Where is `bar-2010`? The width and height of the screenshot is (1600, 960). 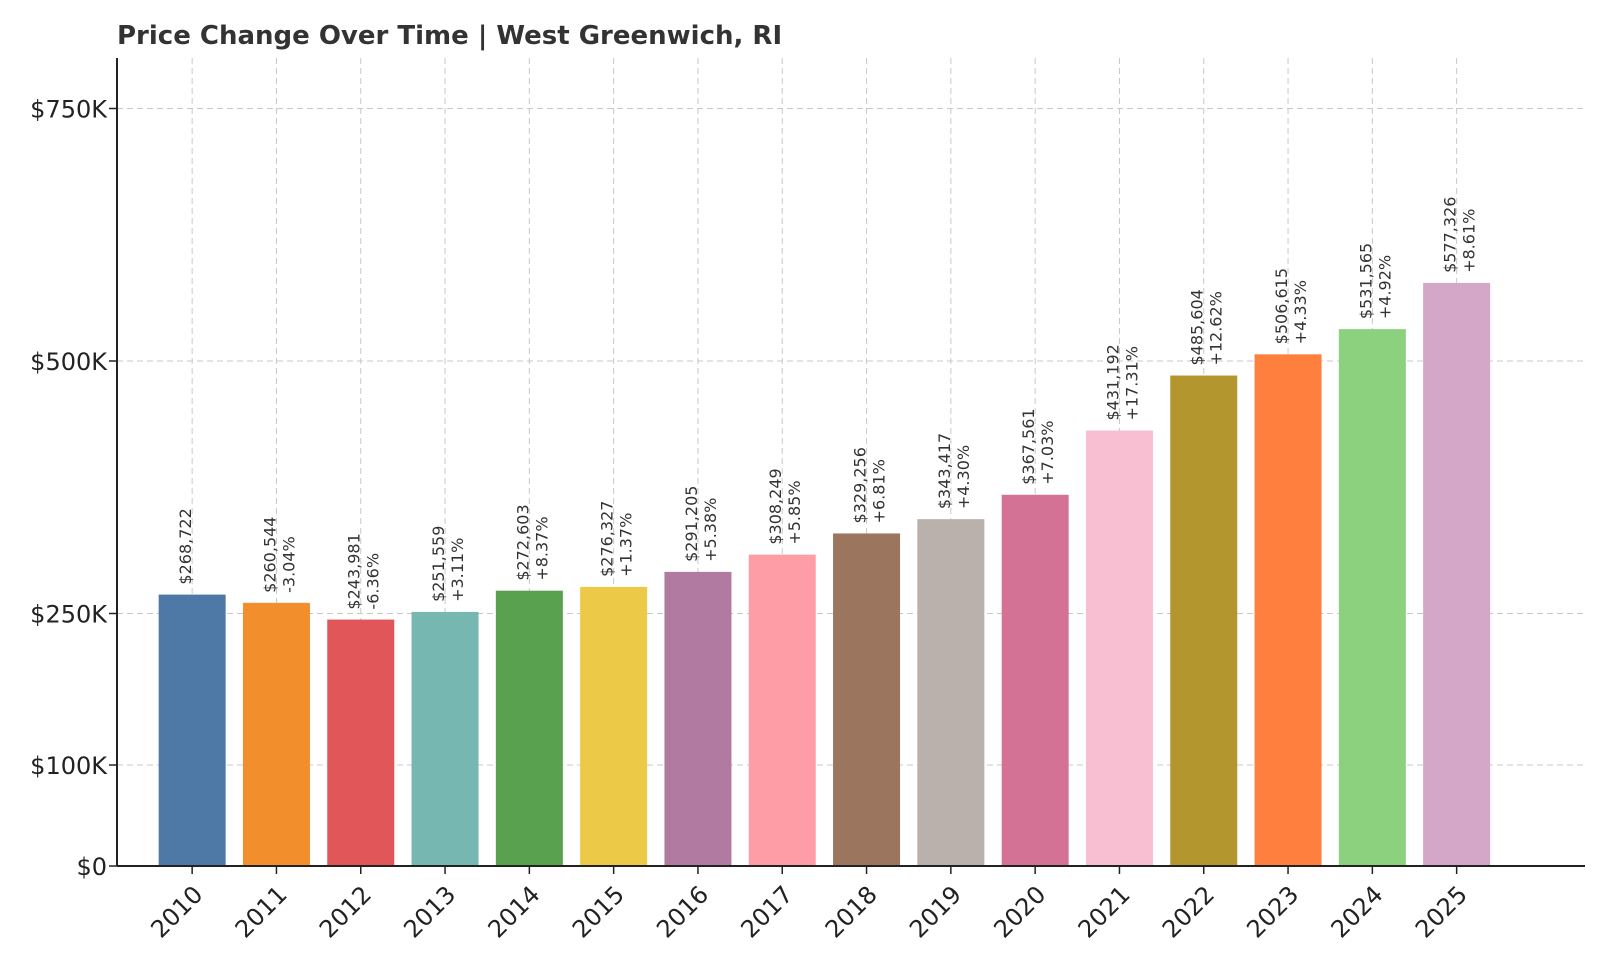 bar-2010 is located at coordinates (192, 730).